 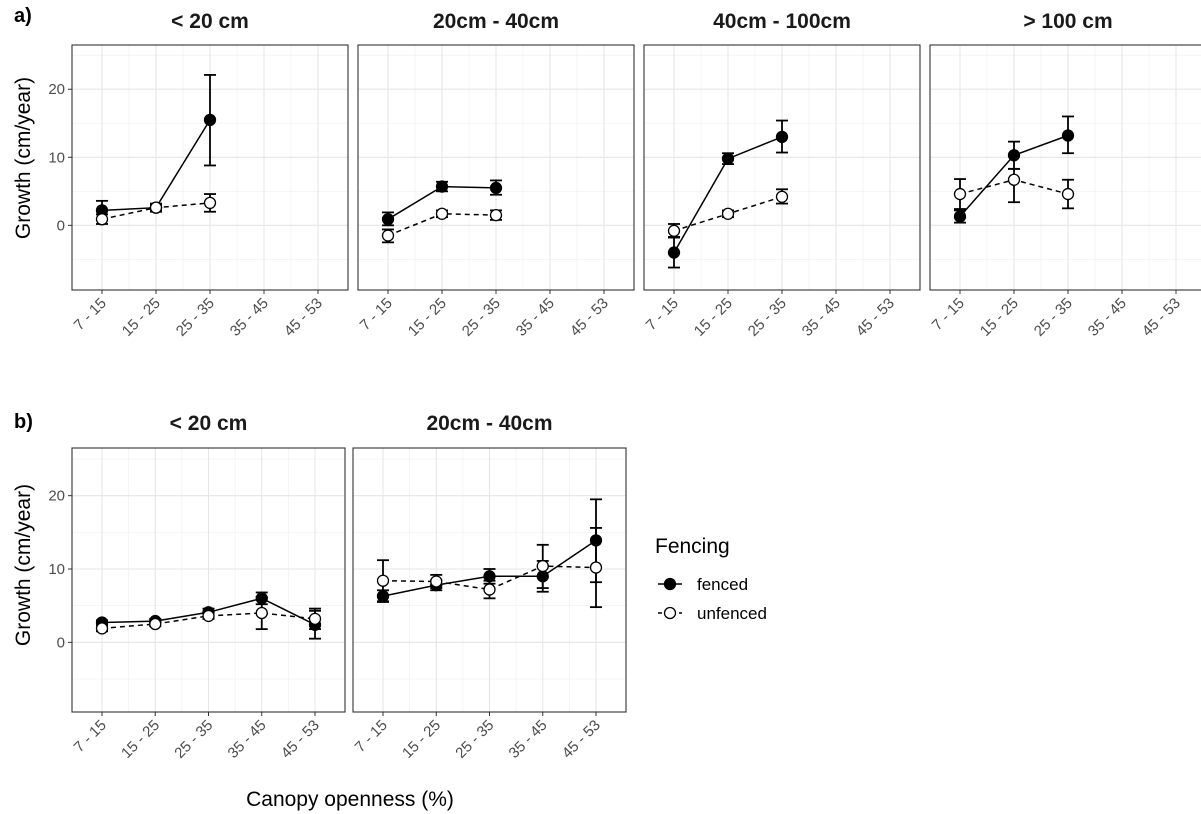 What do you see at coordinates (350, 799) in the screenshot?
I see `x-axis-title: Canopy openness (%)` at bounding box center [350, 799].